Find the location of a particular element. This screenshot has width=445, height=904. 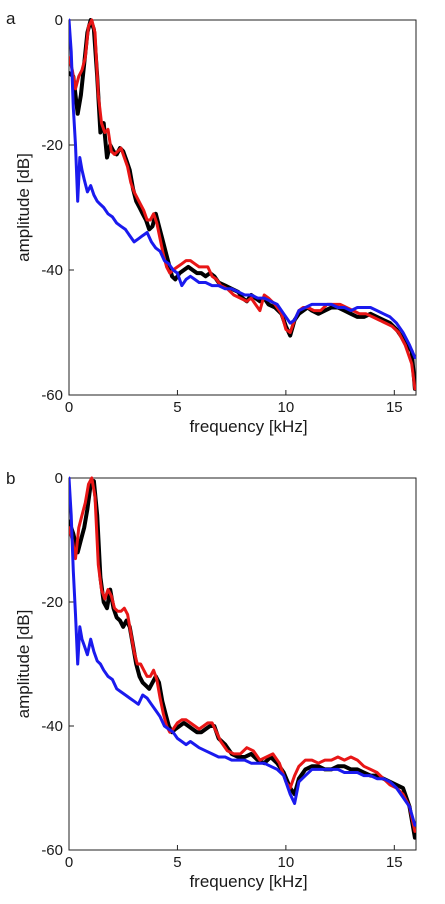

panel-label: b is located at coordinates (10, 478).